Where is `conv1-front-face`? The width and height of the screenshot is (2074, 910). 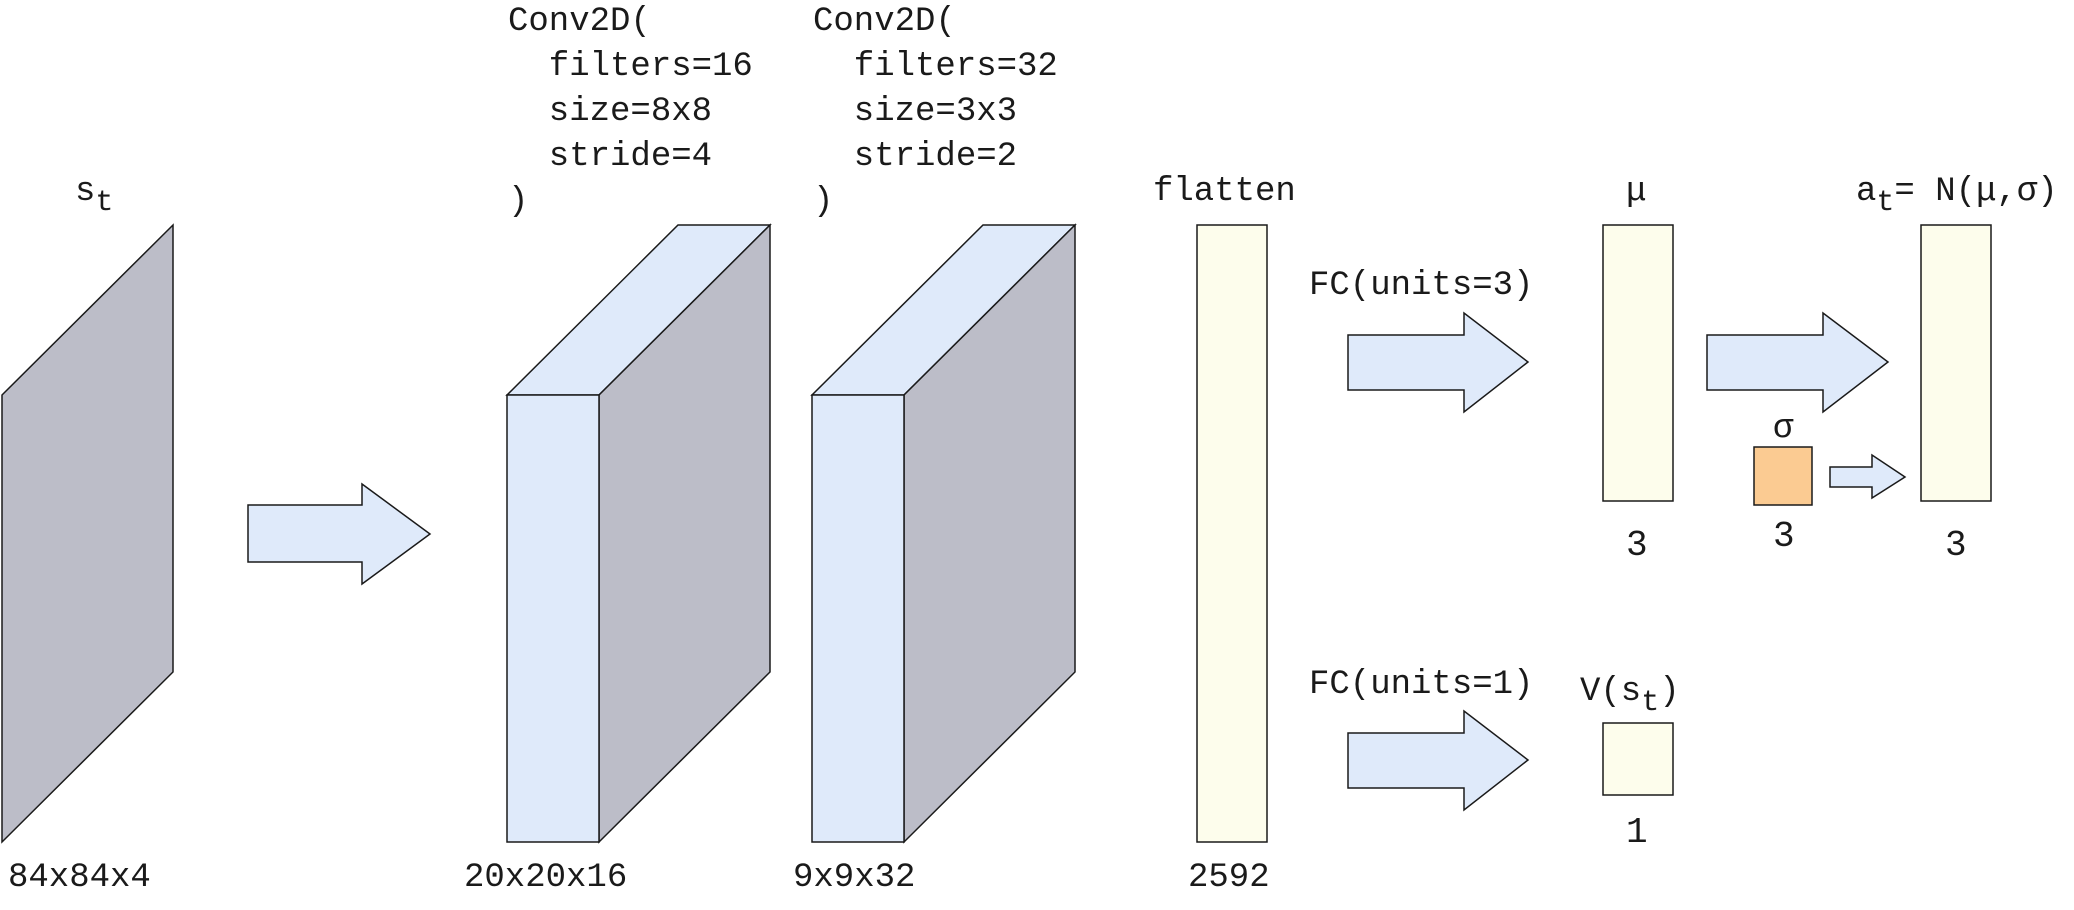 conv1-front-face is located at coordinates (553, 618).